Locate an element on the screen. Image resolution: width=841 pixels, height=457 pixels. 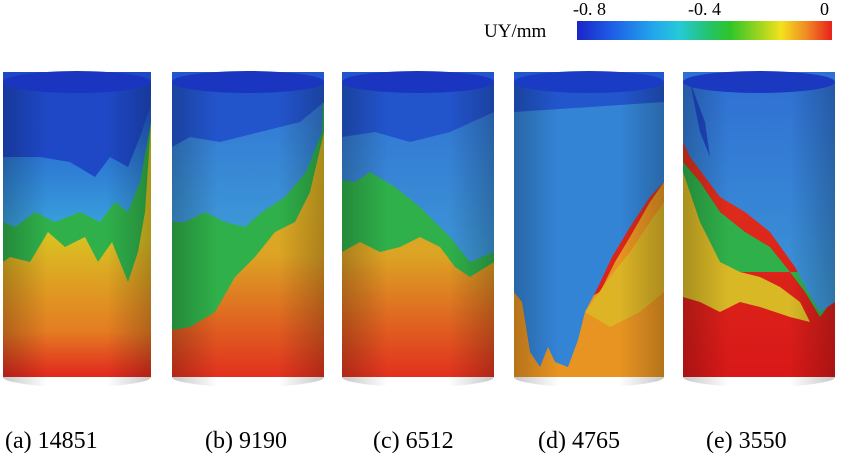
specimen-c is located at coordinates (418, 229).